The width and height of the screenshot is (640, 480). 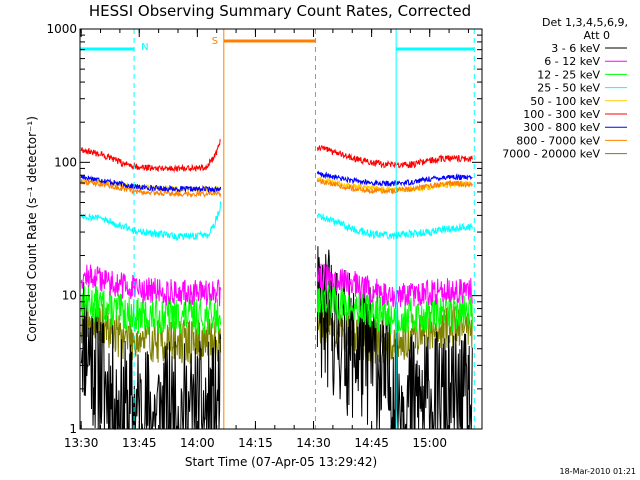 What do you see at coordinates (65, 162) in the screenshot?
I see `y-tick-label: 100` at bounding box center [65, 162].